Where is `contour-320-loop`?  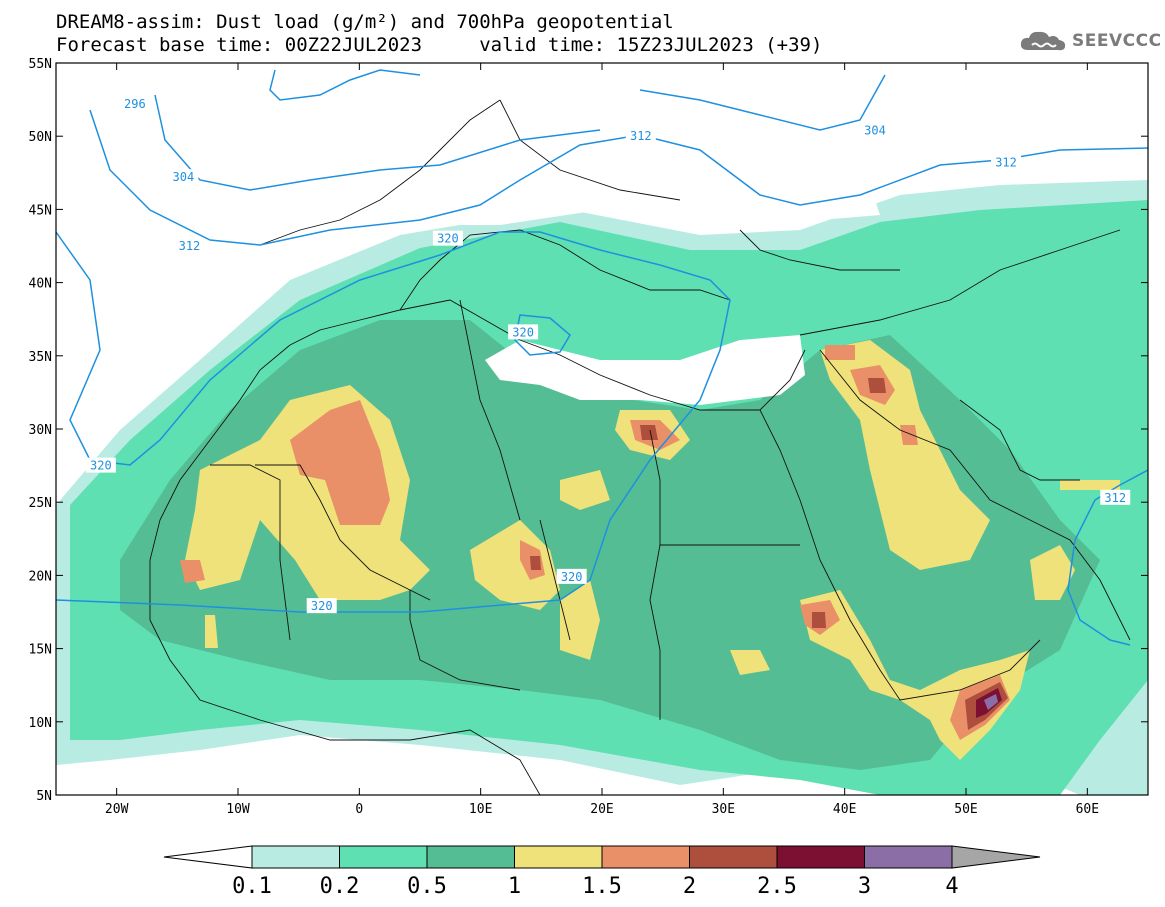
contour-320-loop is located at coordinates (542, 335).